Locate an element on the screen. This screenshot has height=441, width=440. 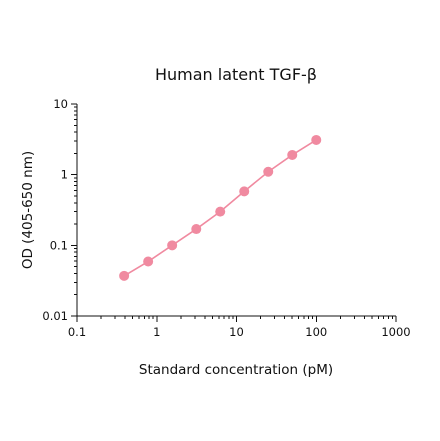
x-tick-label: 1000 is located at coordinates (395, 332).